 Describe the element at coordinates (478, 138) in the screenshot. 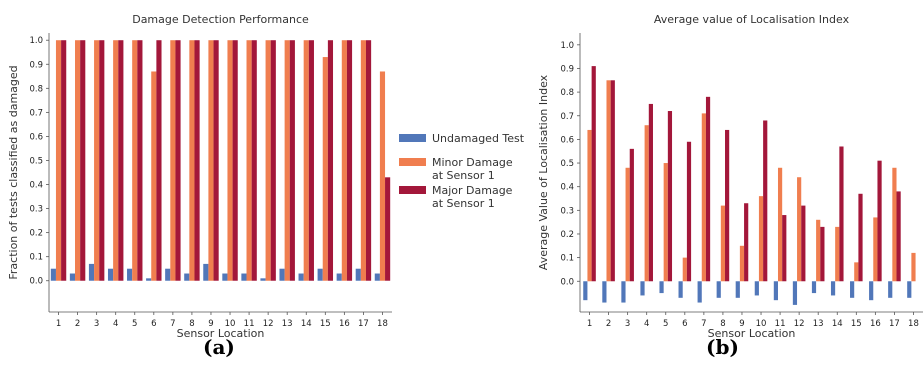

I see `legend-label: Undamaged Test` at that location.